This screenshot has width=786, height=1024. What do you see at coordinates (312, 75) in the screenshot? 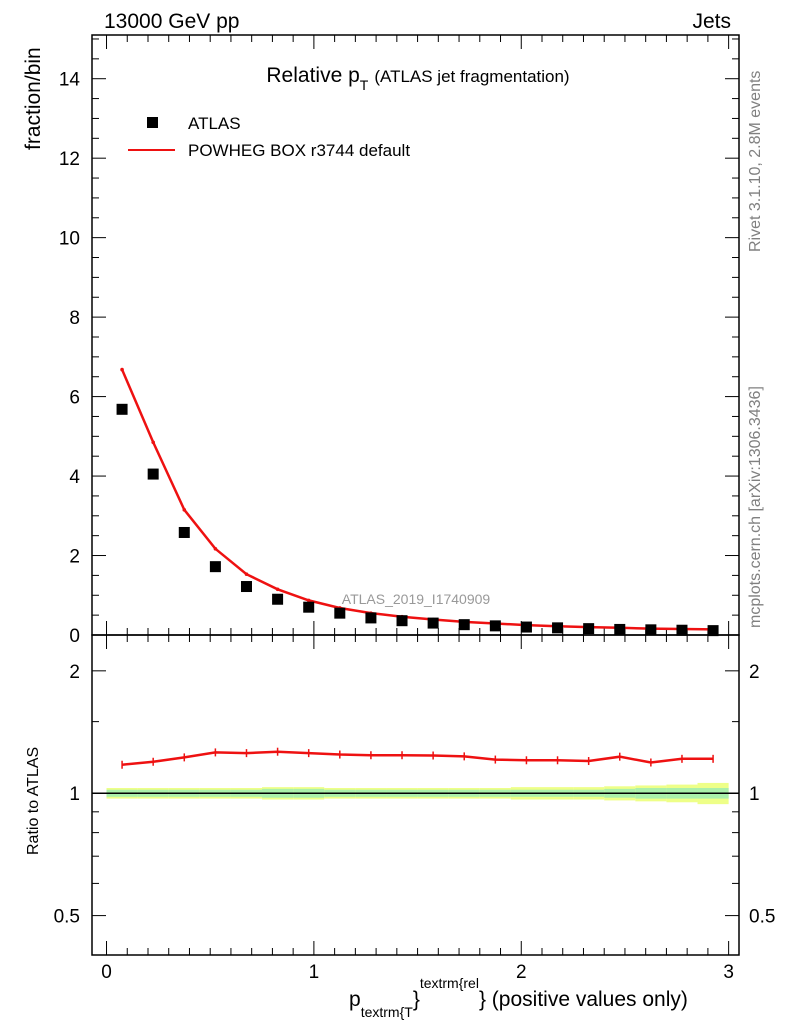
I see `plot-title-main: Relative p` at bounding box center [312, 75].